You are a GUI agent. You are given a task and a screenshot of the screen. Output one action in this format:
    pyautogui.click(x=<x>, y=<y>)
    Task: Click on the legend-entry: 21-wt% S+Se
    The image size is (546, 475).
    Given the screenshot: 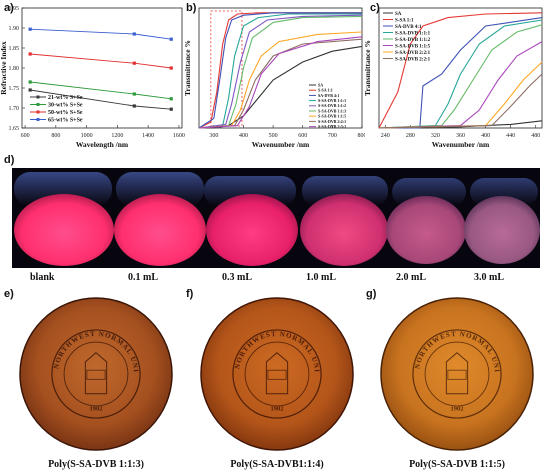 What is the action you would take?
    pyautogui.click(x=65, y=98)
    